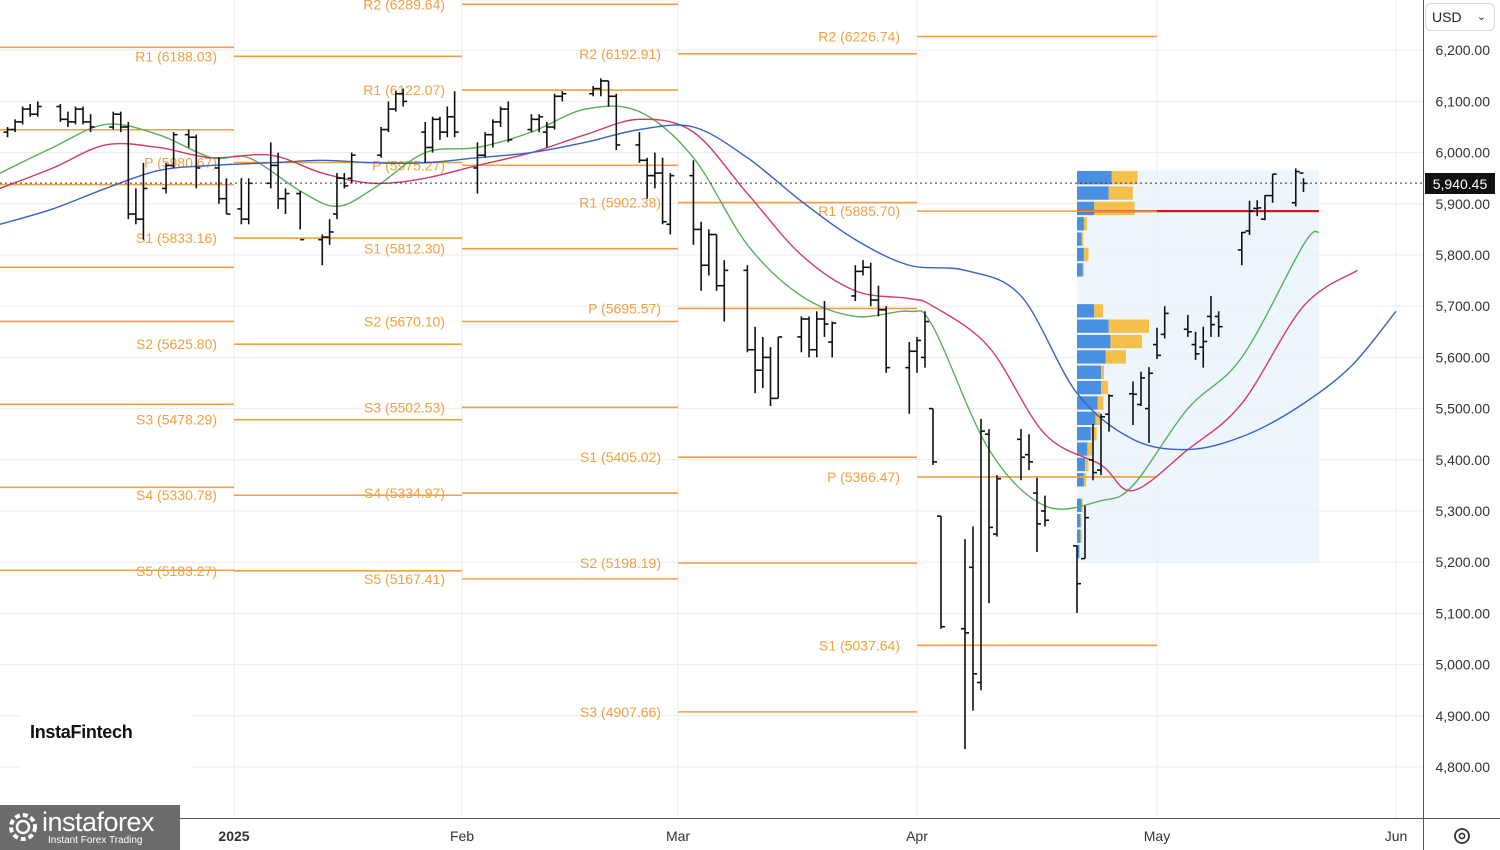  I want to click on pivot-label-s1: S1 (5812.30), so click(404, 249).